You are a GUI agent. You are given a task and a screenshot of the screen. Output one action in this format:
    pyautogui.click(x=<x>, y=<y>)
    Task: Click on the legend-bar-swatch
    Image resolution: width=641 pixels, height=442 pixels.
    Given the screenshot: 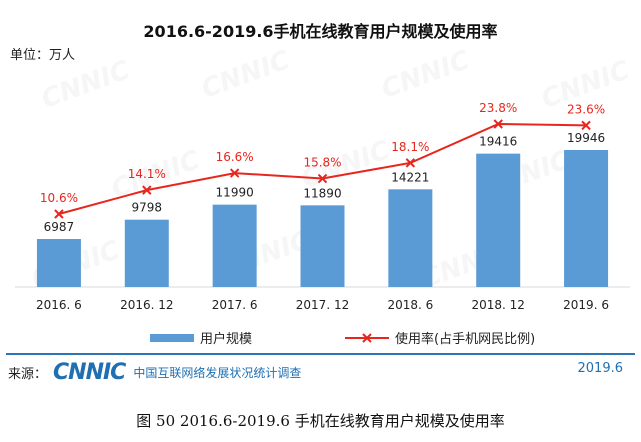 What is the action you would take?
    pyautogui.click(x=172, y=337)
    